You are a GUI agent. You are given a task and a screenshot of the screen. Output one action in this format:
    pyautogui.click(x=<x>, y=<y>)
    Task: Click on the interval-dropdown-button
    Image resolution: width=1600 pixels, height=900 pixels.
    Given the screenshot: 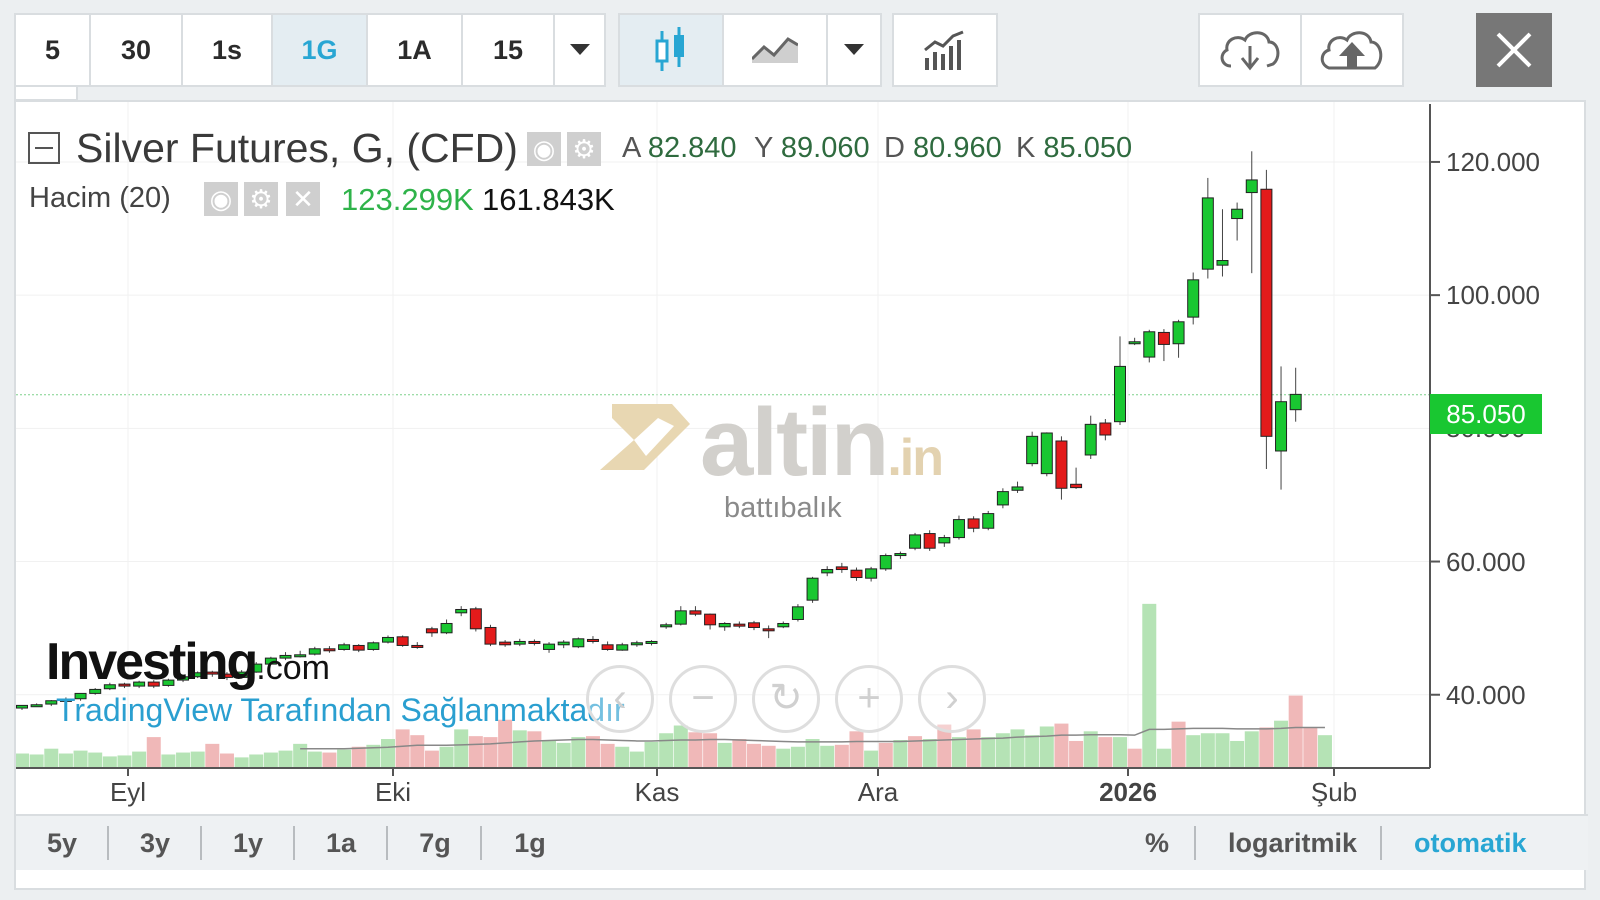 What is the action you would take?
    pyautogui.click(x=579, y=50)
    